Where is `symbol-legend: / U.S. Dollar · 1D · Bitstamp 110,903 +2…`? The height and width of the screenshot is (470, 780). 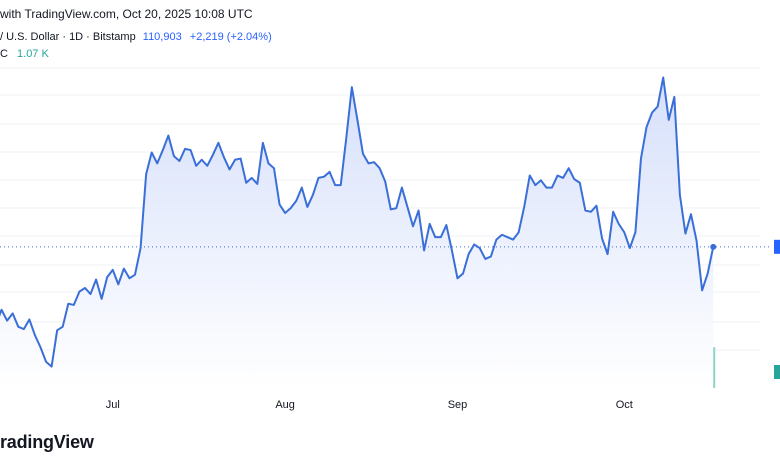 symbol-legend: / U.S. Dollar · 1D · Bitstamp 110,903 +2… is located at coordinates (136, 37).